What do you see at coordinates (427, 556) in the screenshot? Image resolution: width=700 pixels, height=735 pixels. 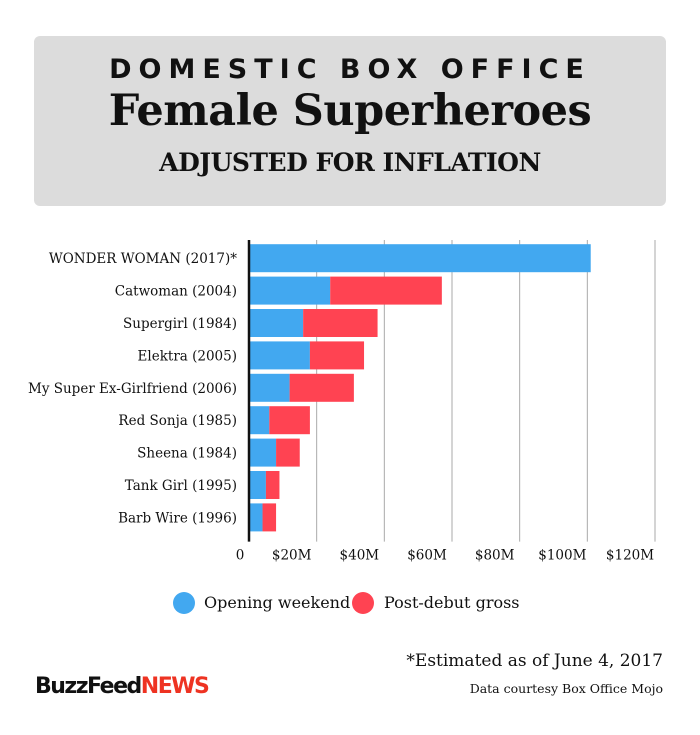 I see `x-tick-label: $60M` at bounding box center [427, 556].